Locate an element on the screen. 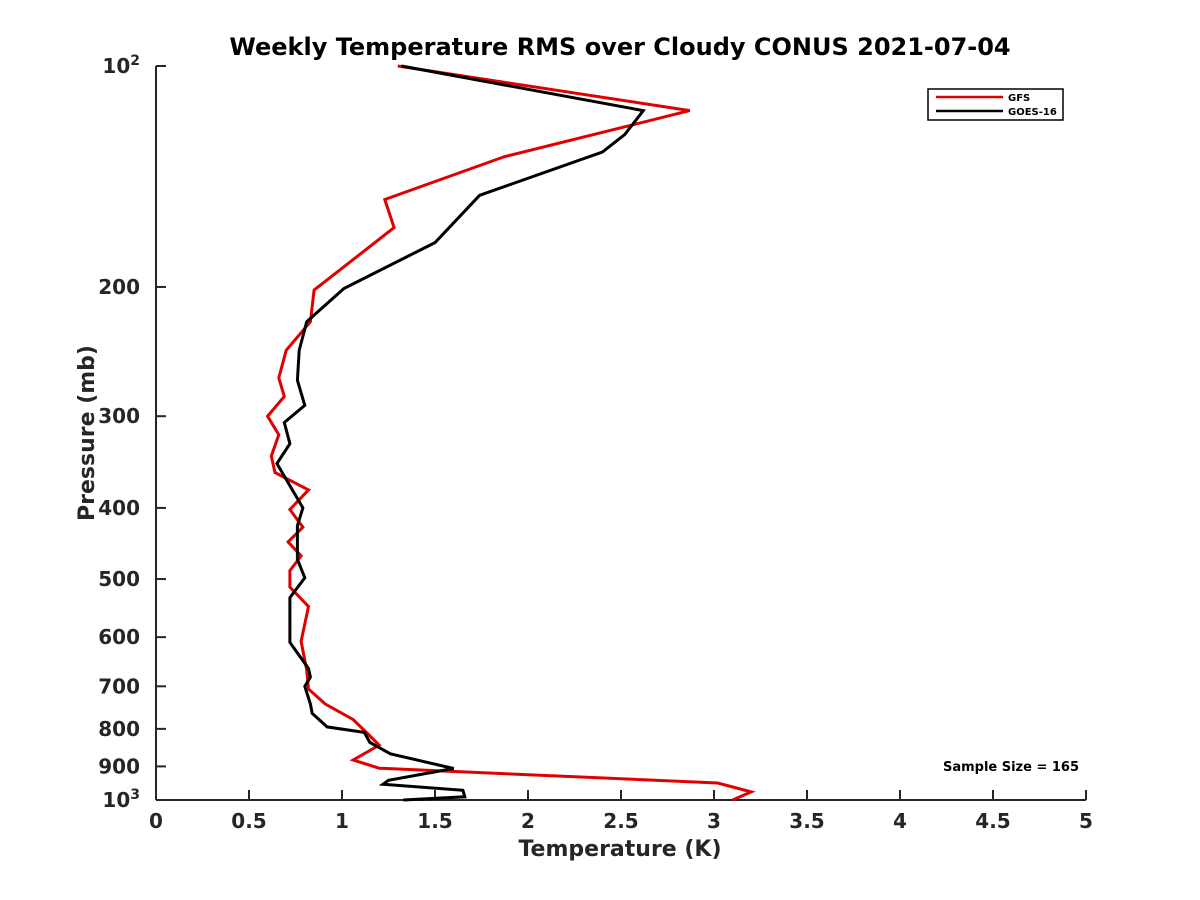 Image resolution: width=1200 pixels, height=900 pixels. y-axis-label: Pressure (mb) is located at coordinates (87, 433).